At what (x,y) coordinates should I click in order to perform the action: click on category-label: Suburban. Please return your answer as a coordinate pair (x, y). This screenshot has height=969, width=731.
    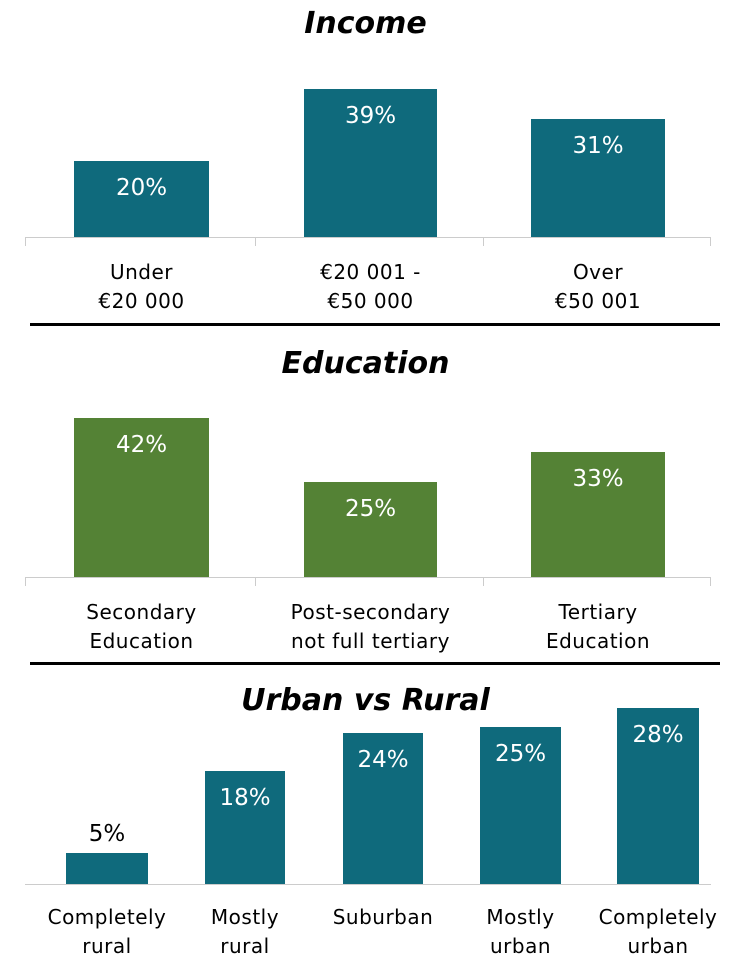
    Looking at the image, I should click on (383, 917).